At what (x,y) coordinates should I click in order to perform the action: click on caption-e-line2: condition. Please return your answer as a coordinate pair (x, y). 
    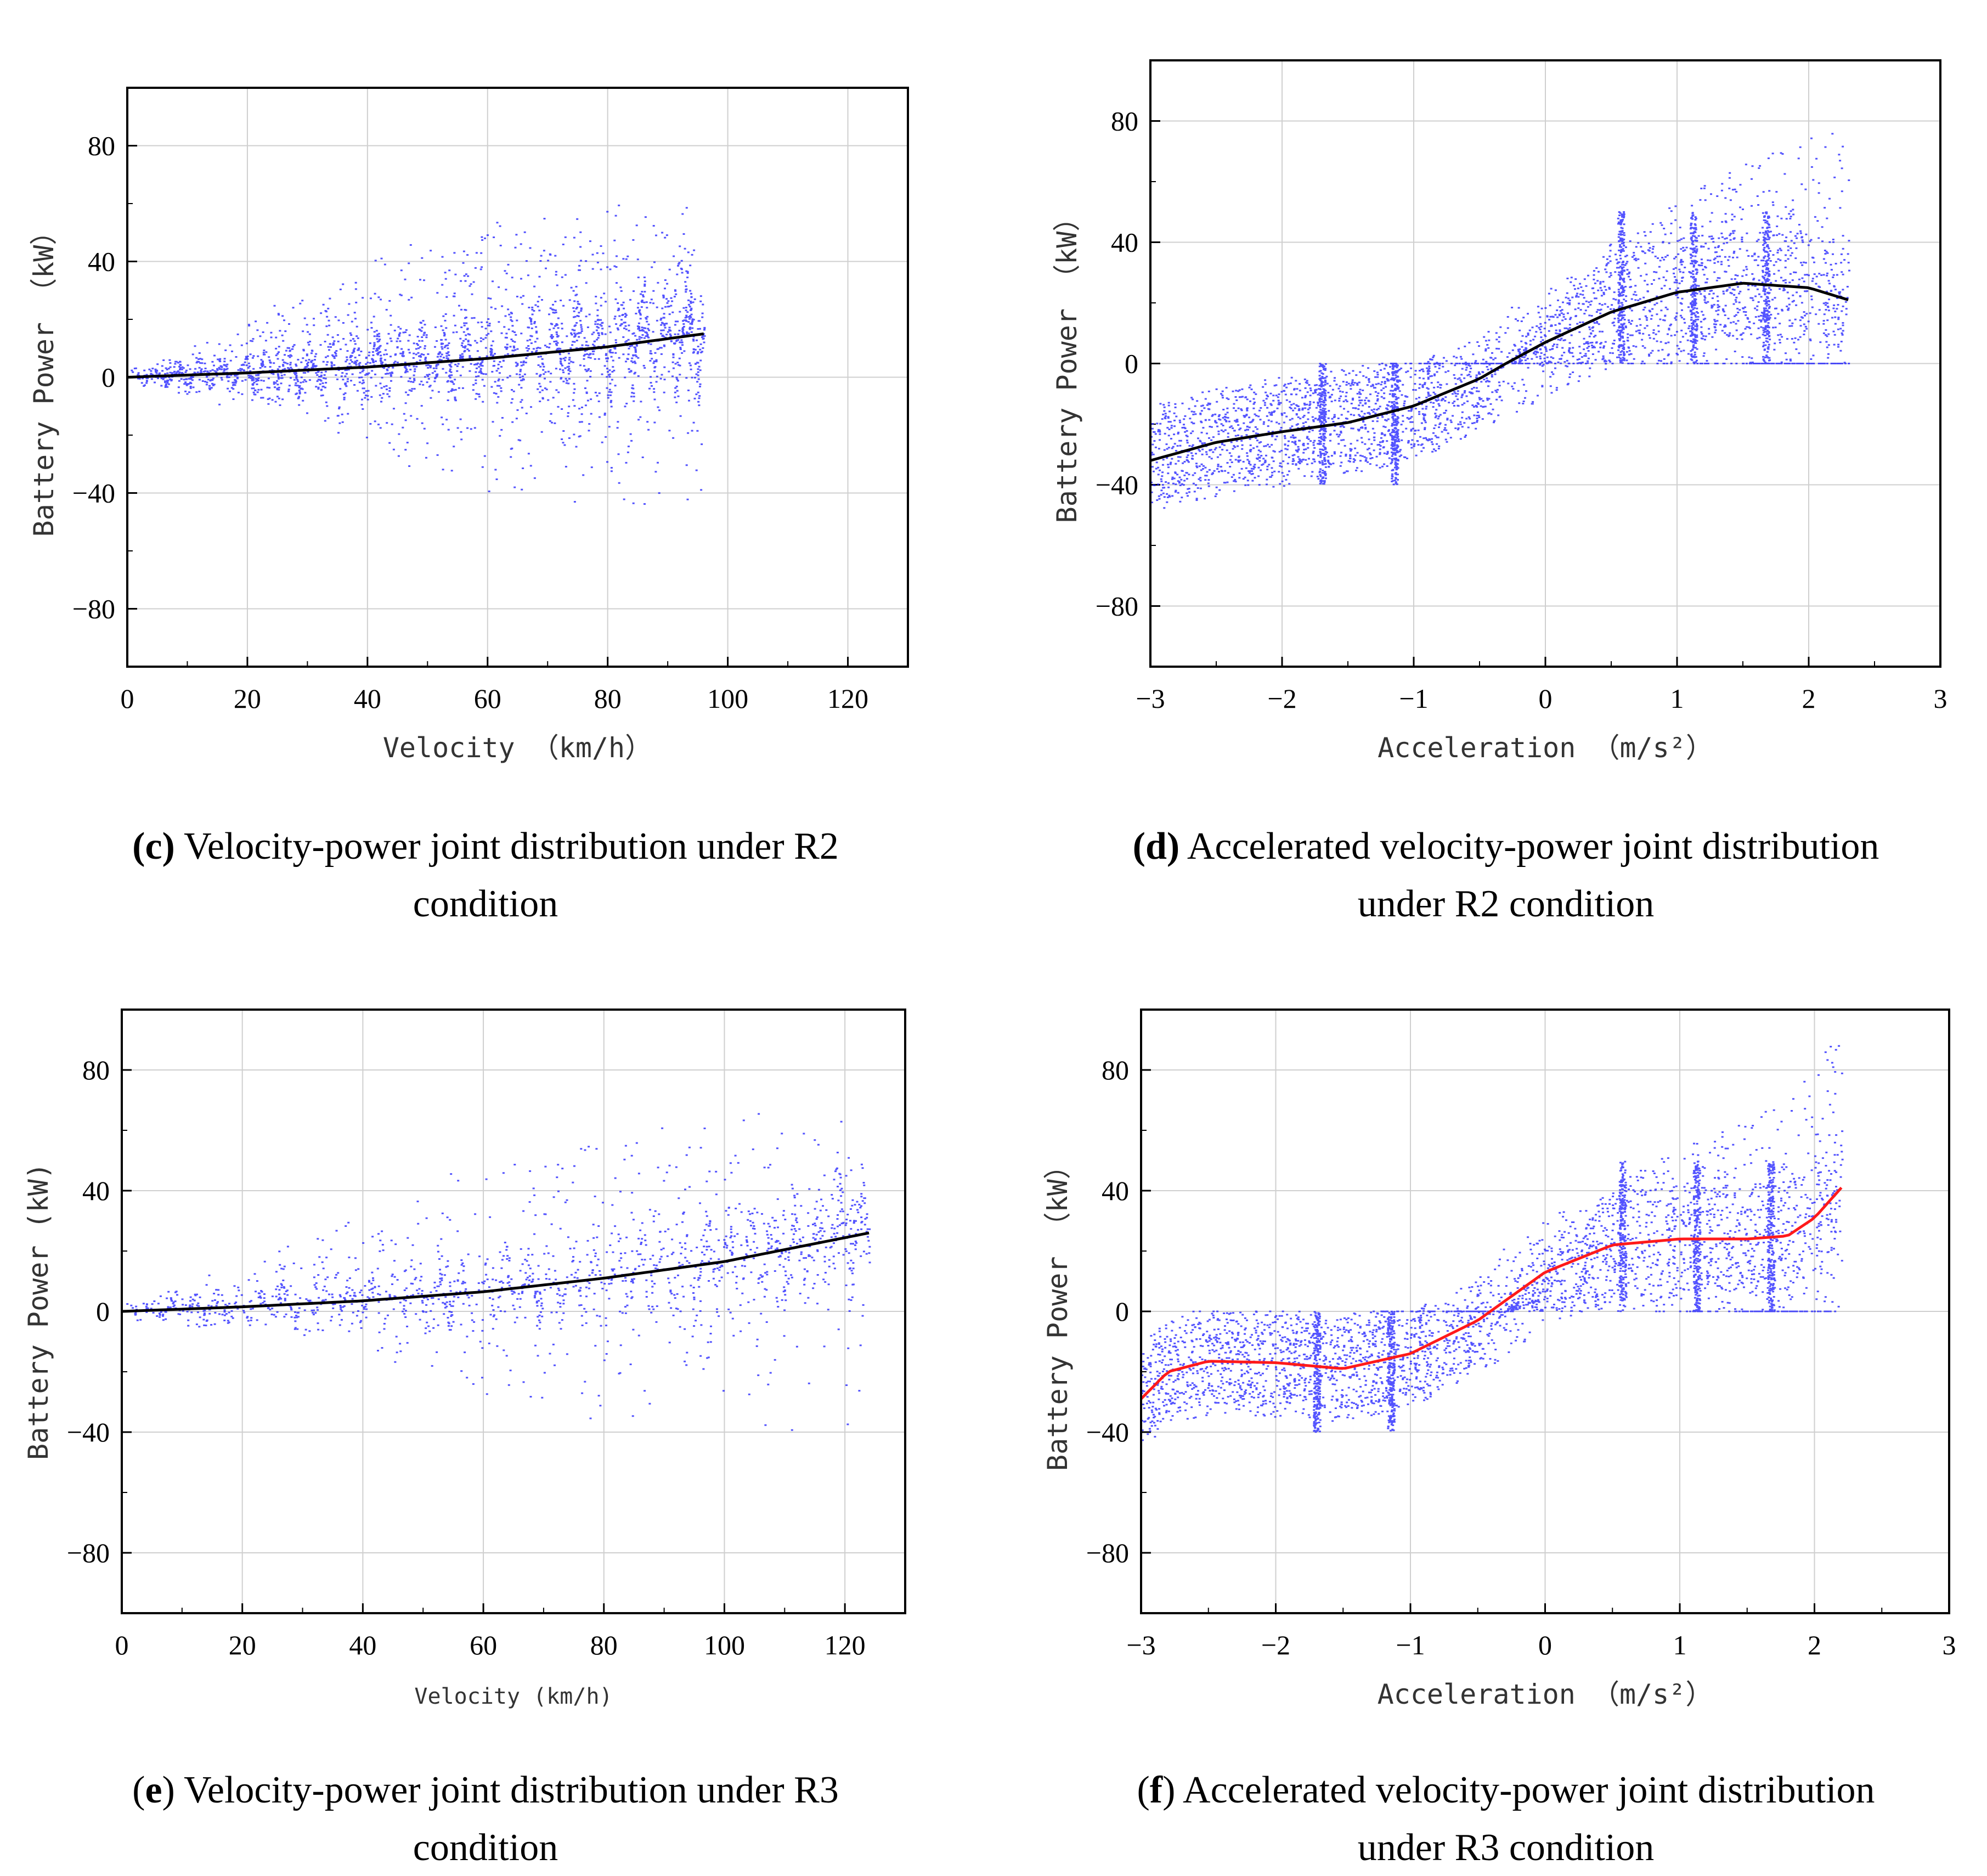
    Looking at the image, I should click on (485, 1848).